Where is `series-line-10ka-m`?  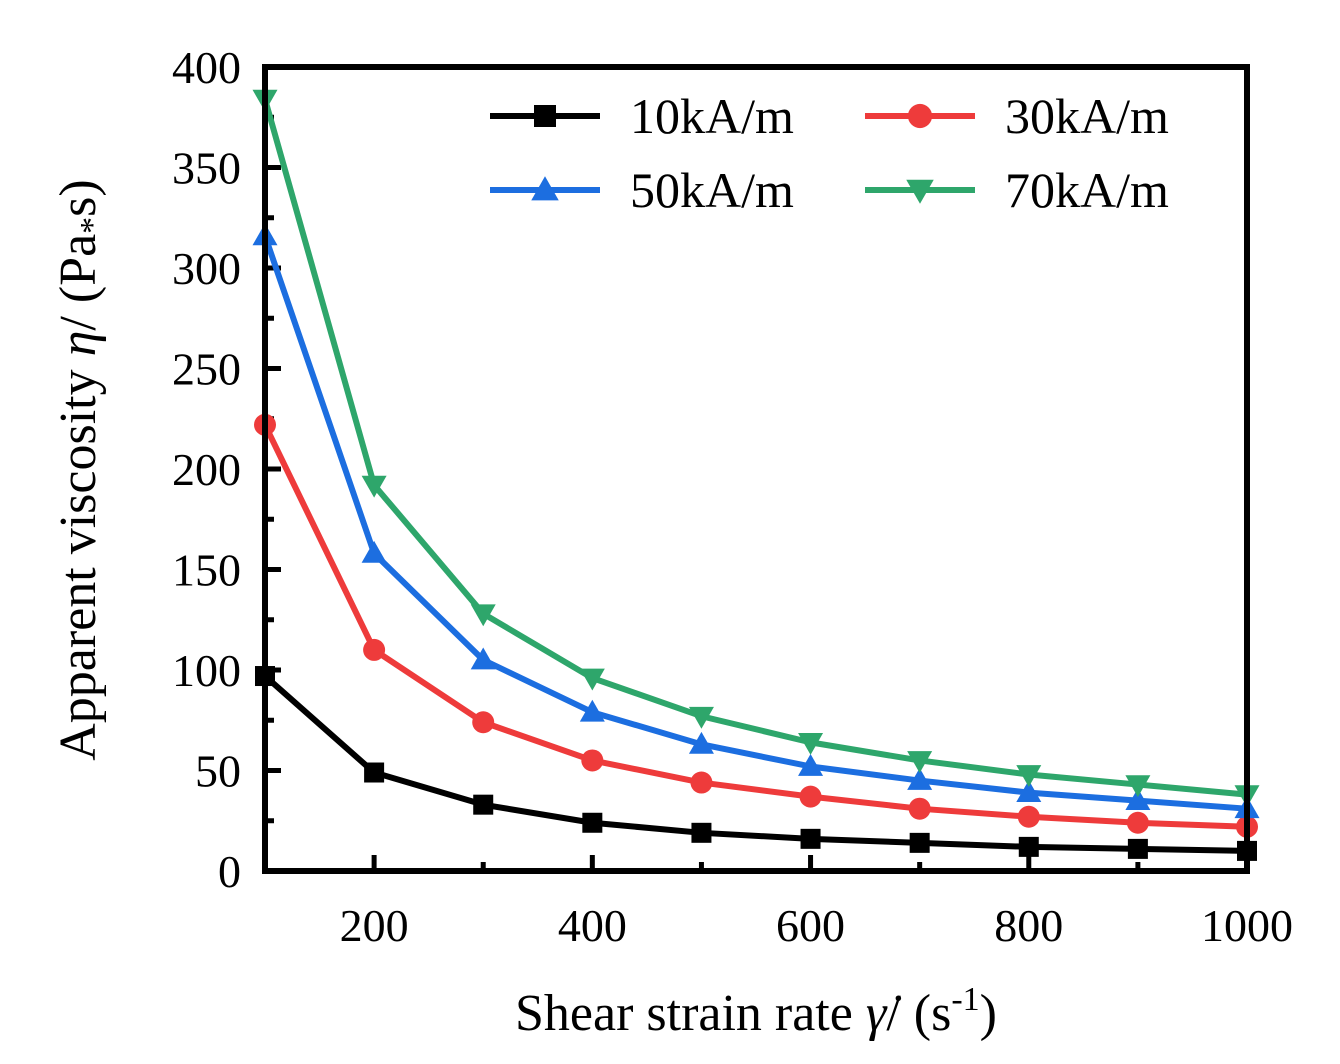 series-line-10ka-m is located at coordinates (755, 763).